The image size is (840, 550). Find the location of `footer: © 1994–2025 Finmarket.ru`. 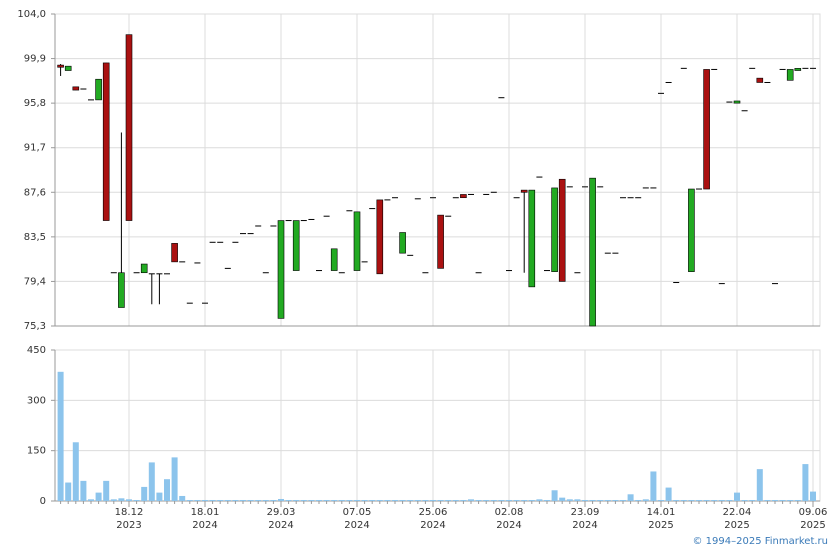

footer: © 1994–2025 Finmarket.ru is located at coordinates (760, 541).